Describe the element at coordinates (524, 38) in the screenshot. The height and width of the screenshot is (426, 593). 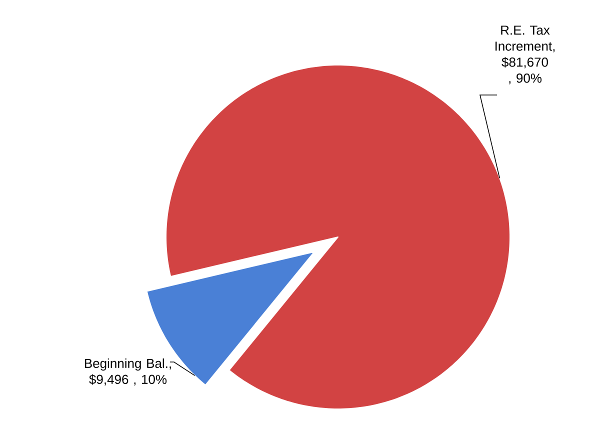
I see `slice-label: R.E. Tax Increment` at that location.